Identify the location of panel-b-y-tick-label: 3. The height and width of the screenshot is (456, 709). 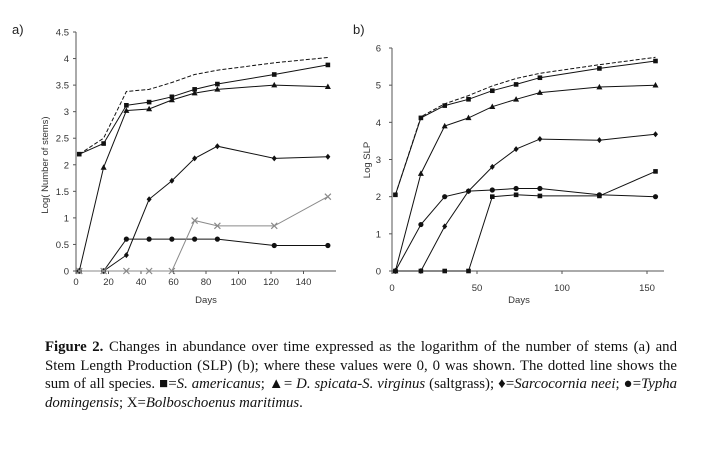
(378, 160).